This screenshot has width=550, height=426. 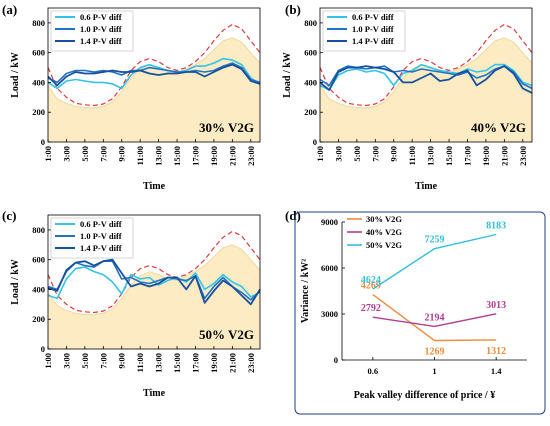 I want to click on legend-label: 40% V2G, so click(x=384, y=232).